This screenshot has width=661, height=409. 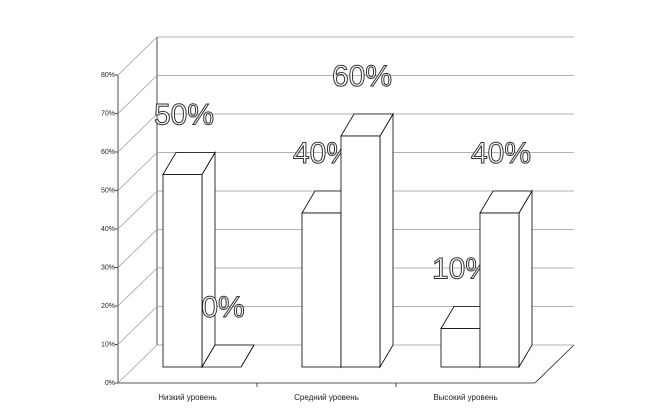 What do you see at coordinates (108, 152) in the screenshot?
I see `y-tick-label: 60%` at bounding box center [108, 152].